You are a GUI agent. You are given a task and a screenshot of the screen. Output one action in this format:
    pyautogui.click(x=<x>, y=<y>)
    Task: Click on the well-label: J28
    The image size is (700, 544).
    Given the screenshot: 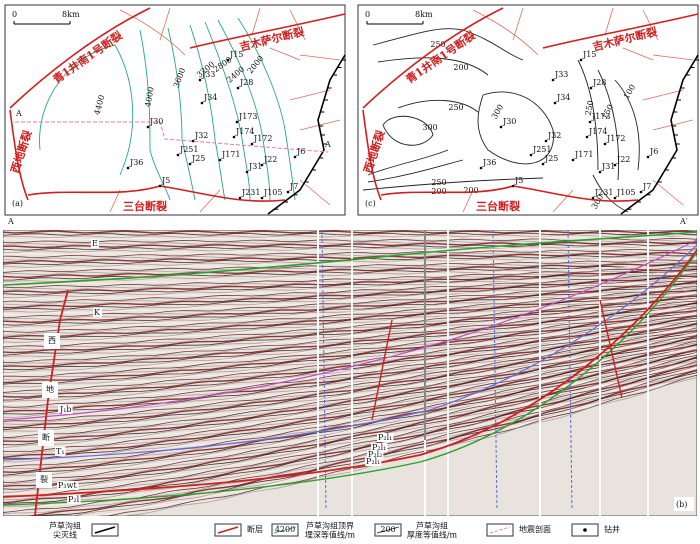 What is the action you would take?
    pyautogui.click(x=599, y=82)
    